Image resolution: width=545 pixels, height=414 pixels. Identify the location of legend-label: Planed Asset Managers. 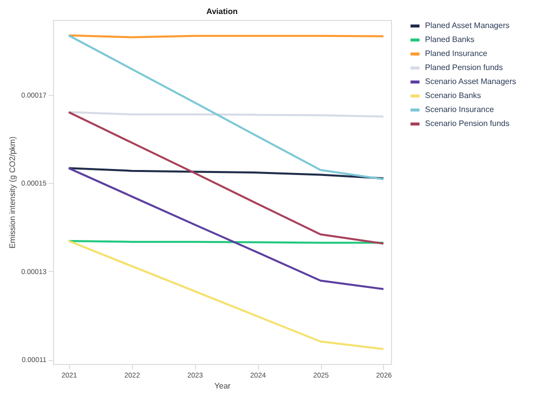
(467, 25).